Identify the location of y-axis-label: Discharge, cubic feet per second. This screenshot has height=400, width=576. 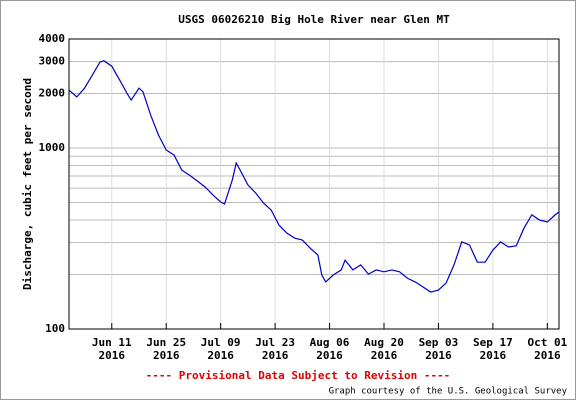
(27, 184).